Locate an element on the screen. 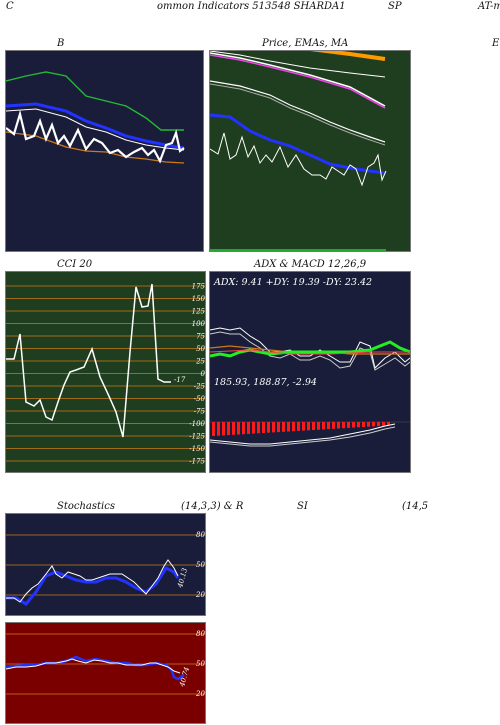  stochastics-panel: 80 50 20 40.13 is located at coordinates (105, 564).